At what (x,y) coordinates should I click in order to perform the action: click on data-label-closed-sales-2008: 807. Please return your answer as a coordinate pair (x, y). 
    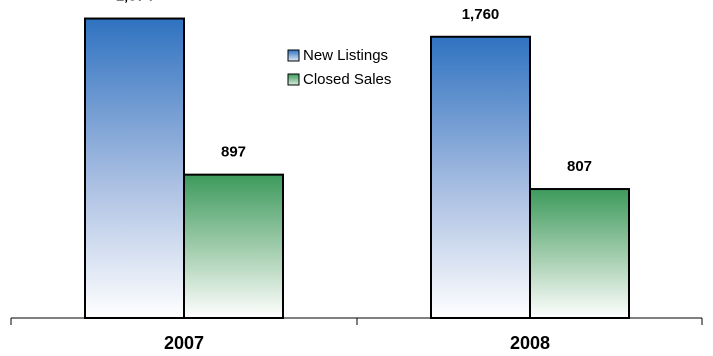
    Looking at the image, I should click on (579, 166).